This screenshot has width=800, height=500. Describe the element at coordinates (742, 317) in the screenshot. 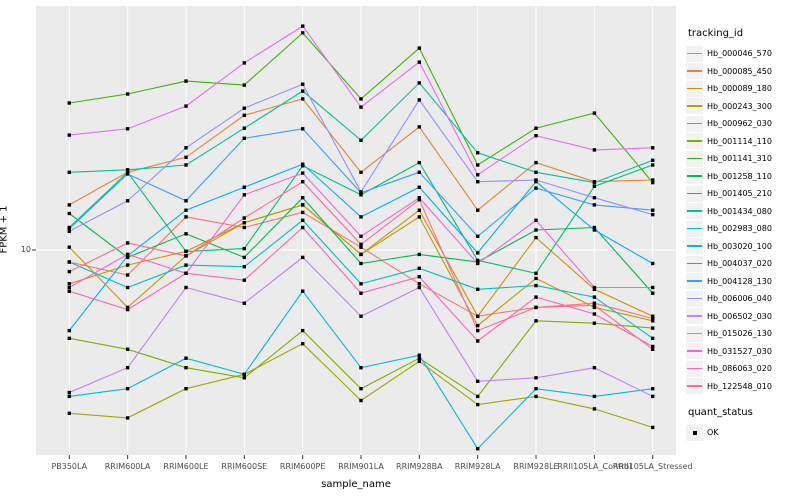

I see `legend-item: Hb_006502_030` at that location.